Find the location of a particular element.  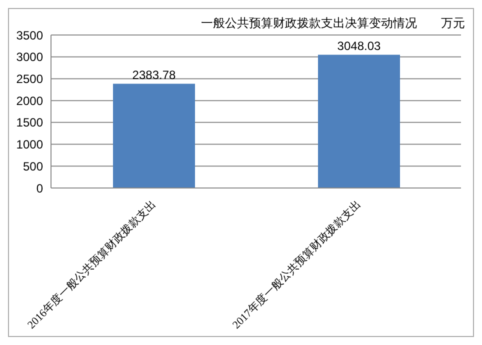

y-tick-label: 2500 is located at coordinates (30, 79).